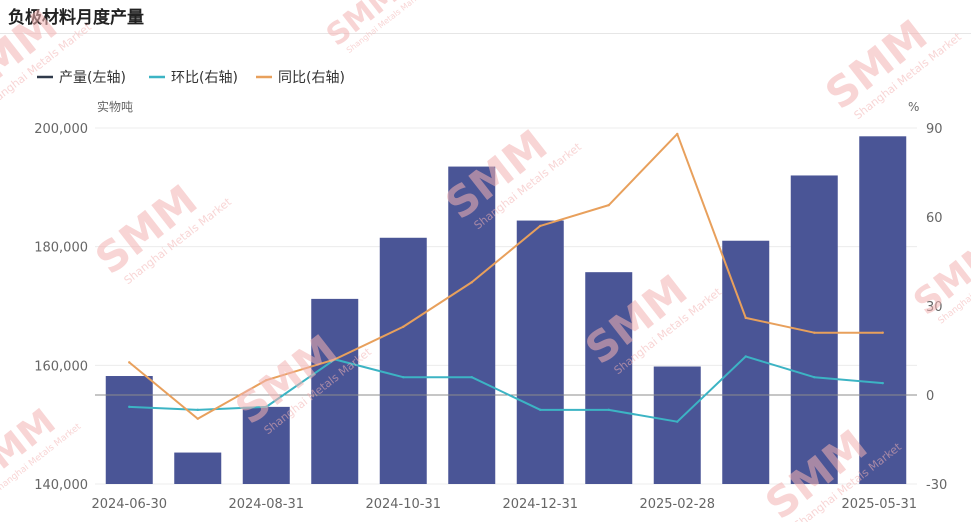 The width and height of the screenshot is (971, 522). Describe the element at coordinates (677, 504) in the screenshot. I see `x-tick-label: 2025-02-28` at that location.